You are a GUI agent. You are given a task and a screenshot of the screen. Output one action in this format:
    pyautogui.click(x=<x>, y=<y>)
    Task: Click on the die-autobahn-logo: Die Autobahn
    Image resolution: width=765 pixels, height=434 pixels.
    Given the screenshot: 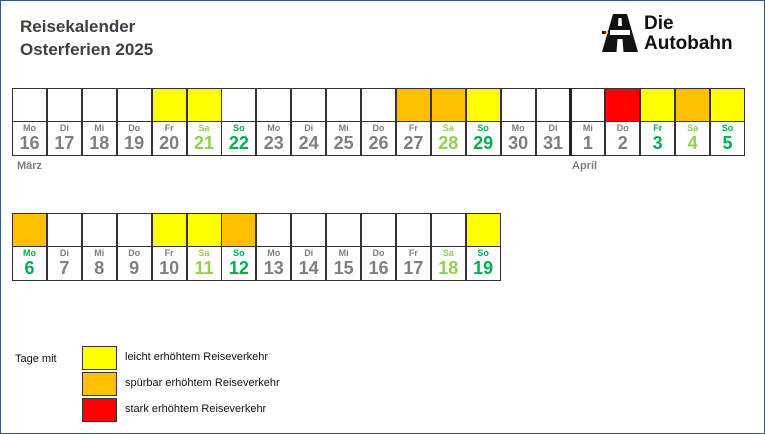 What is the action you would take?
    pyautogui.click(x=675, y=35)
    